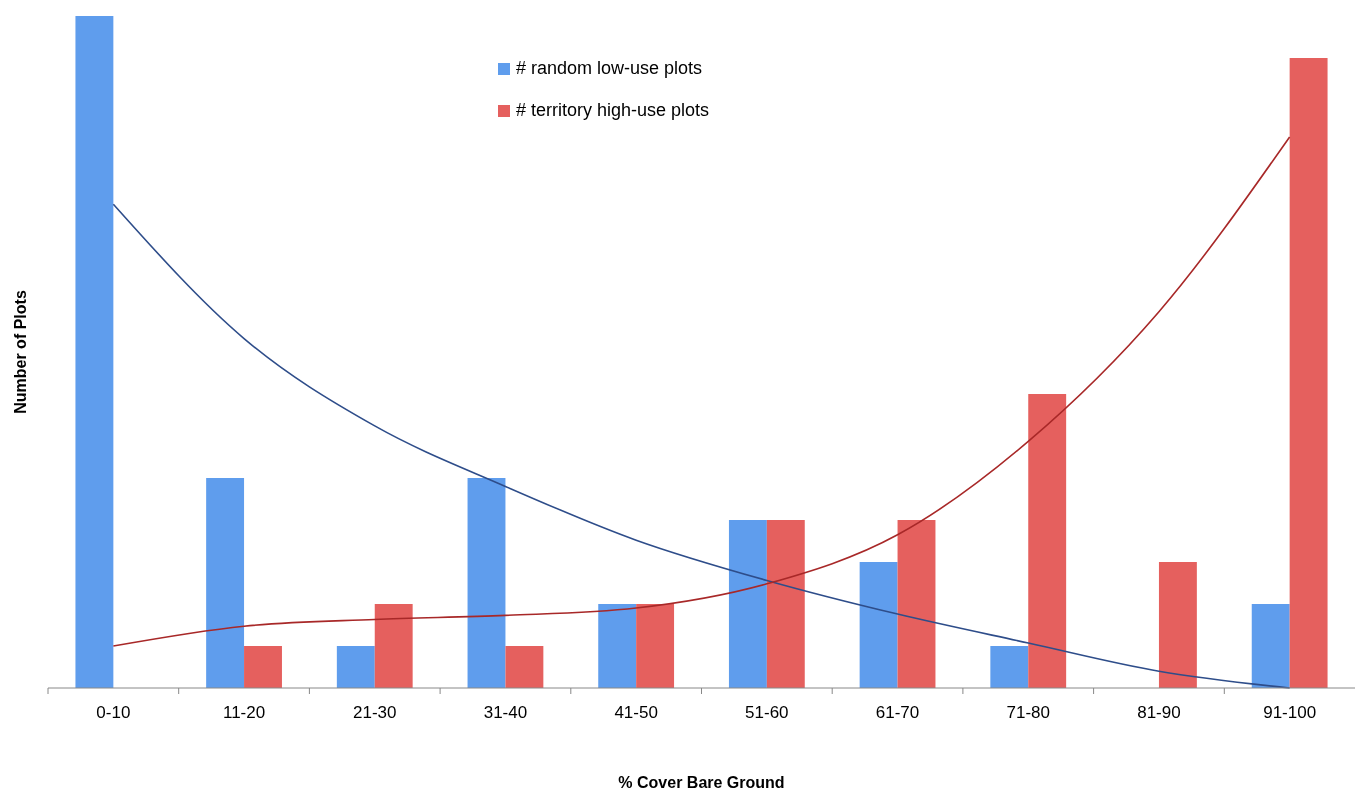 This screenshot has height=809, width=1371. I want to click on x-tick-label: 41-50, so click(636, 712).